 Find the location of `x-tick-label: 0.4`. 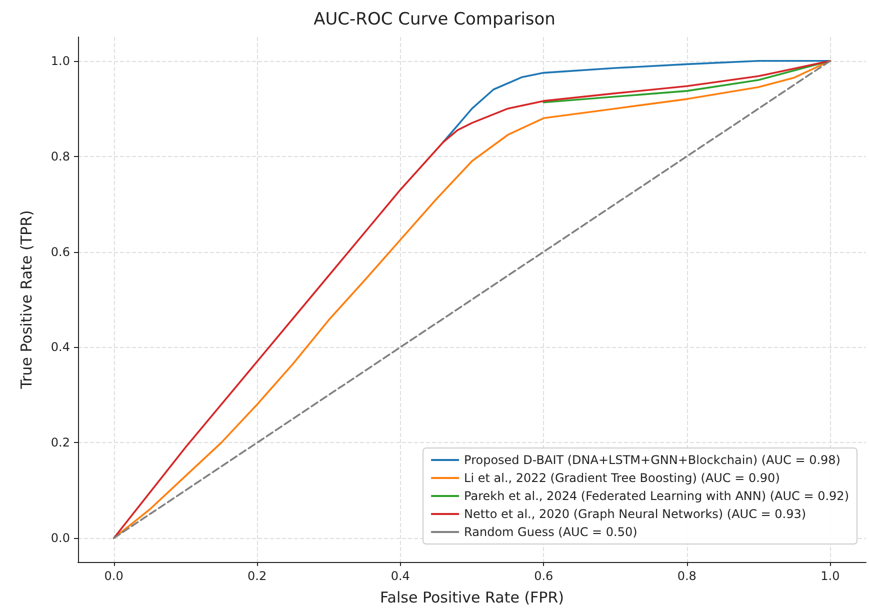

x-tick-label: 0.4 is located at coordinates (400, 576).